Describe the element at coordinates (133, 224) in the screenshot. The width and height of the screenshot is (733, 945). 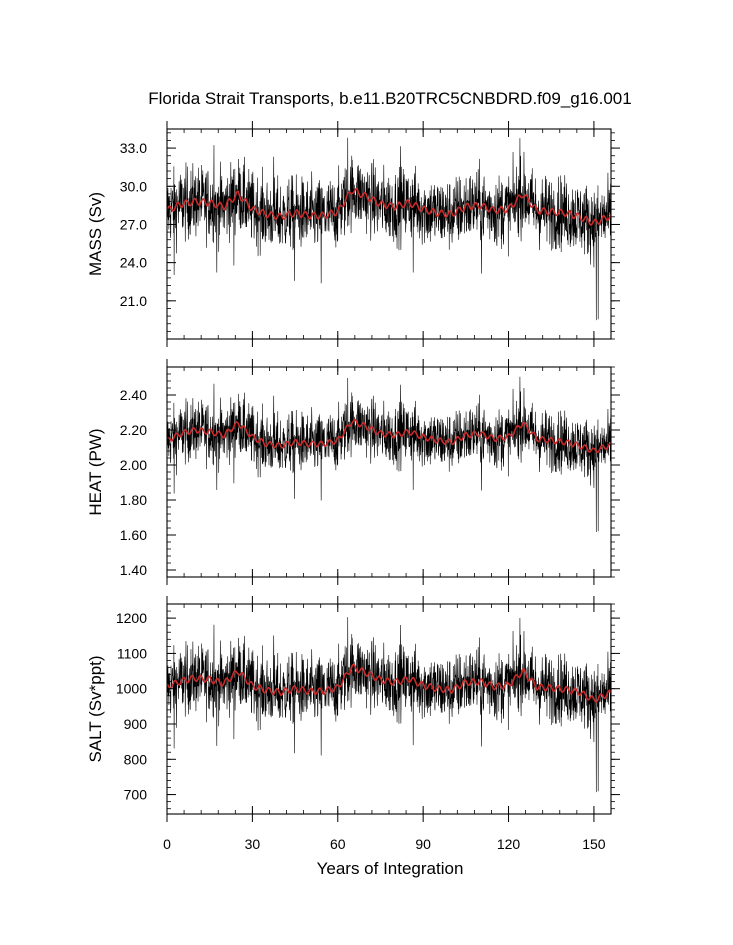
I see `y-tick-label: 27.0` at that location.